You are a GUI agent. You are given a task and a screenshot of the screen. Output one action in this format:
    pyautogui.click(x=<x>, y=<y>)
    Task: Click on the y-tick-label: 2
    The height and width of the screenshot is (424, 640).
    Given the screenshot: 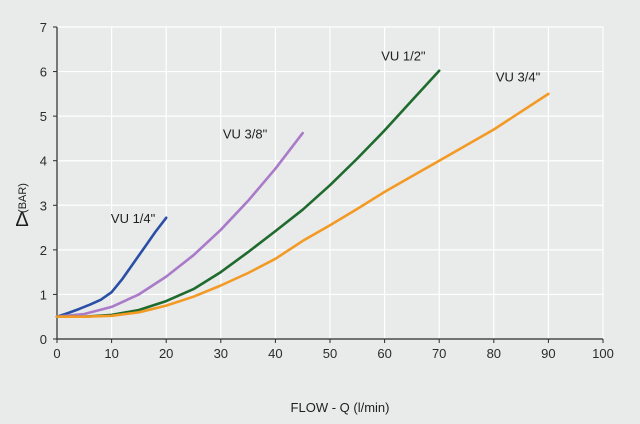 What is the action you would take?
    pyautogui.click(x=43, y=250)
    